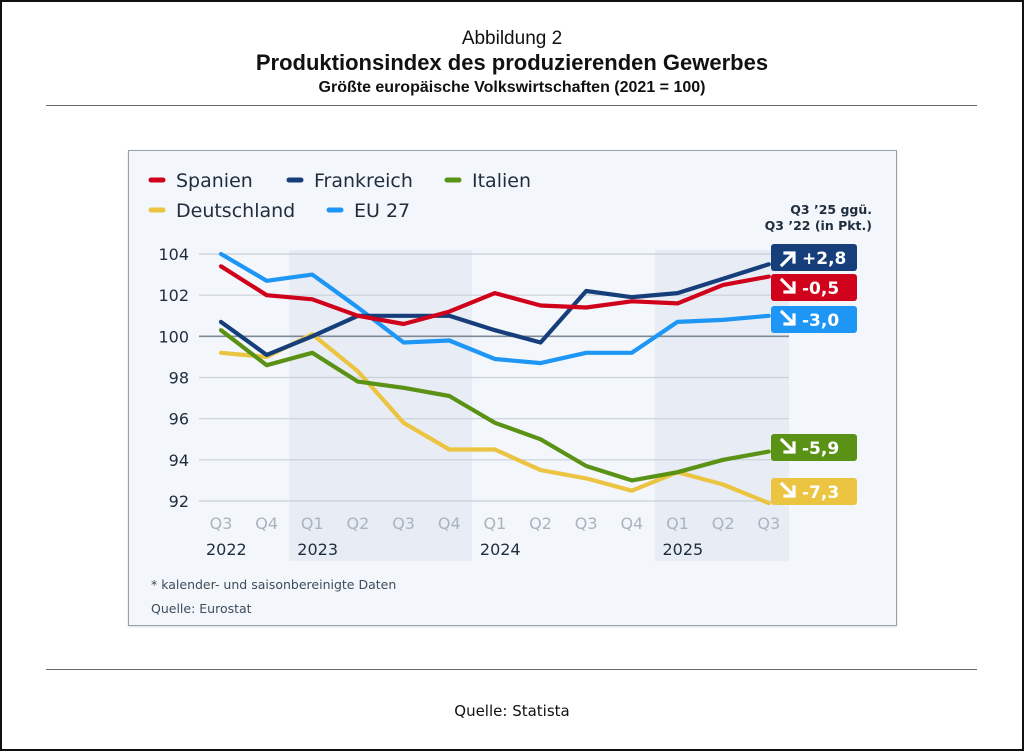  Describe the element at coordinates (511, 669) in the screenshot. I see `bottom-divider` at that location.